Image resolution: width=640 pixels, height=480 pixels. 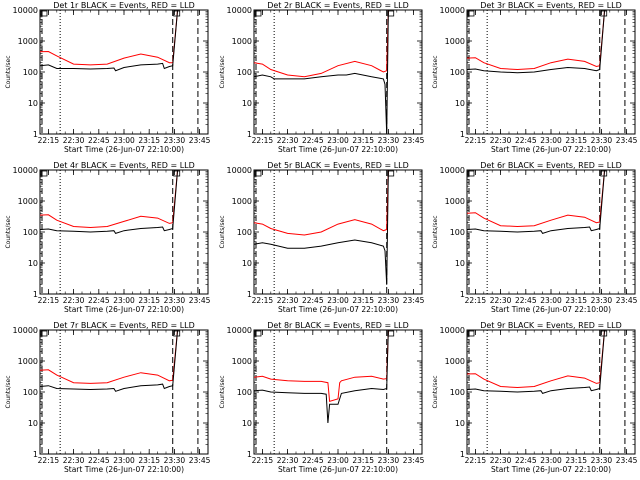 I want to click on chart-title: Det 9r BLACK = Events, RED = LLD, so click(x=551, y=325).